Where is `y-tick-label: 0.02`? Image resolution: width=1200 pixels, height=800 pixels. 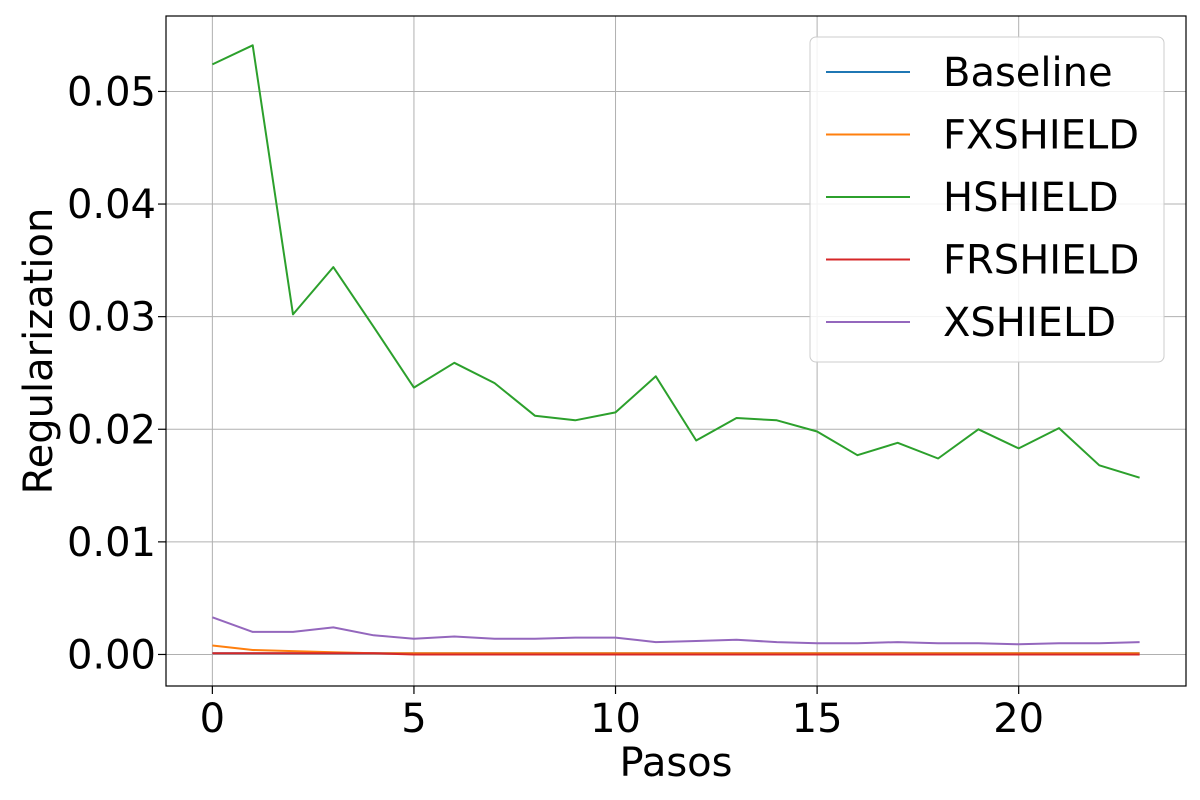
y-tick-label: 0.02 is located at coordinates (111, 430).